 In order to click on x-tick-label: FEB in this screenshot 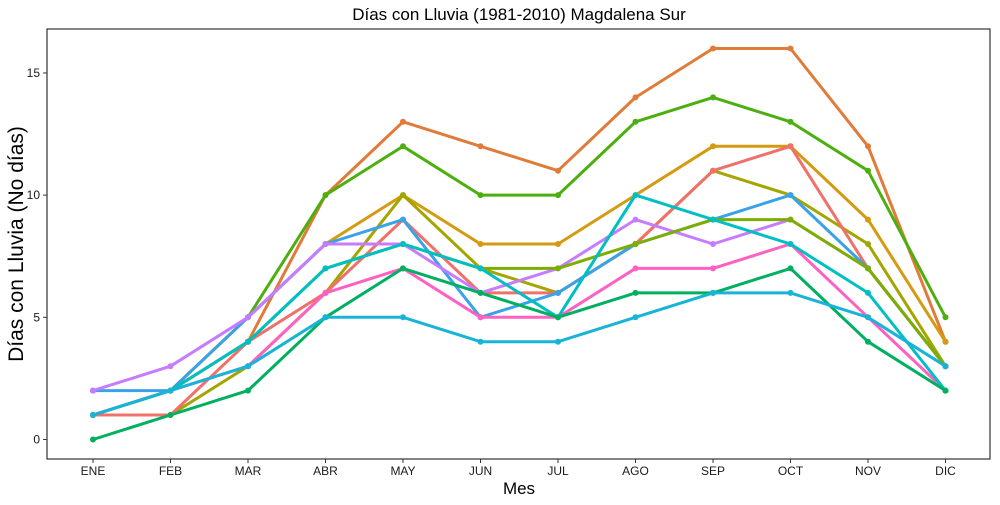, I will do `click(170, 471)`.